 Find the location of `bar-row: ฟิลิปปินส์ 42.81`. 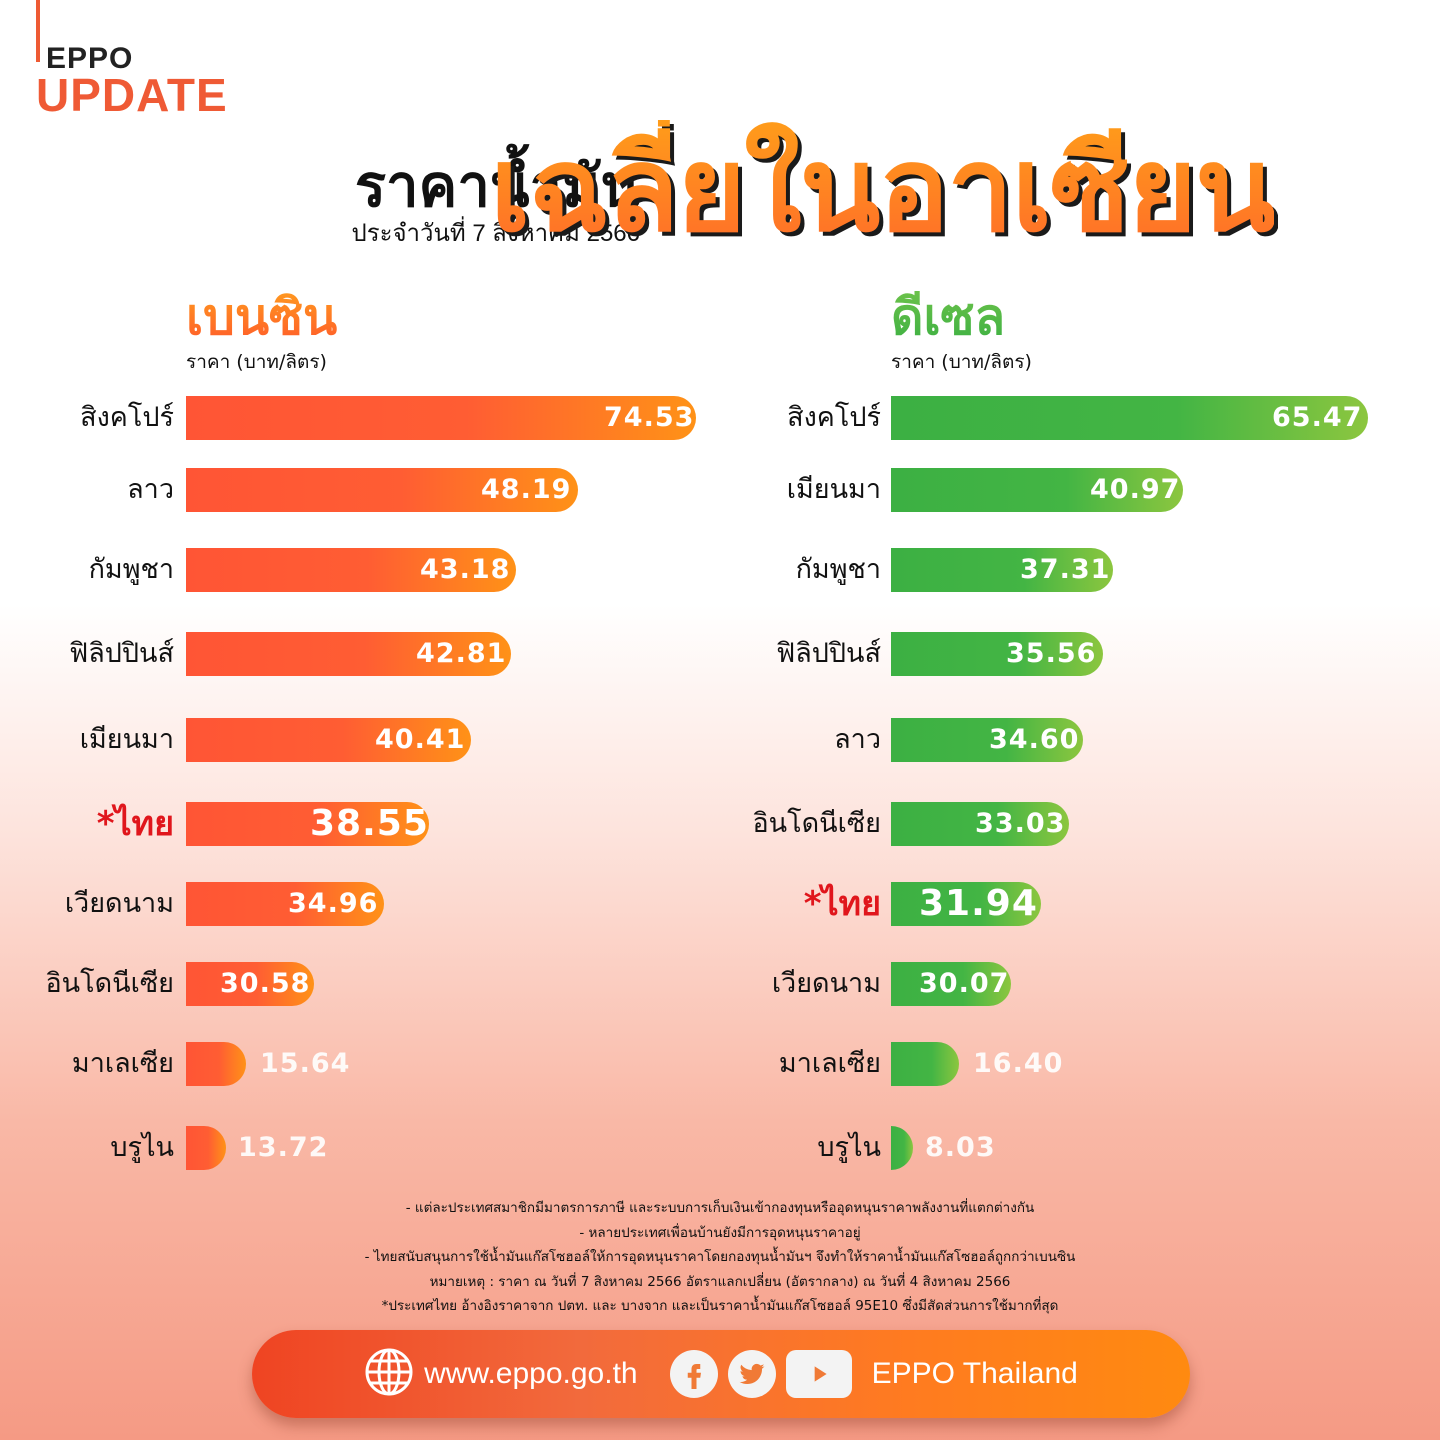

bar-row: ฟิลิปปินส์ 42.81 is located at coordinates (360, 654).